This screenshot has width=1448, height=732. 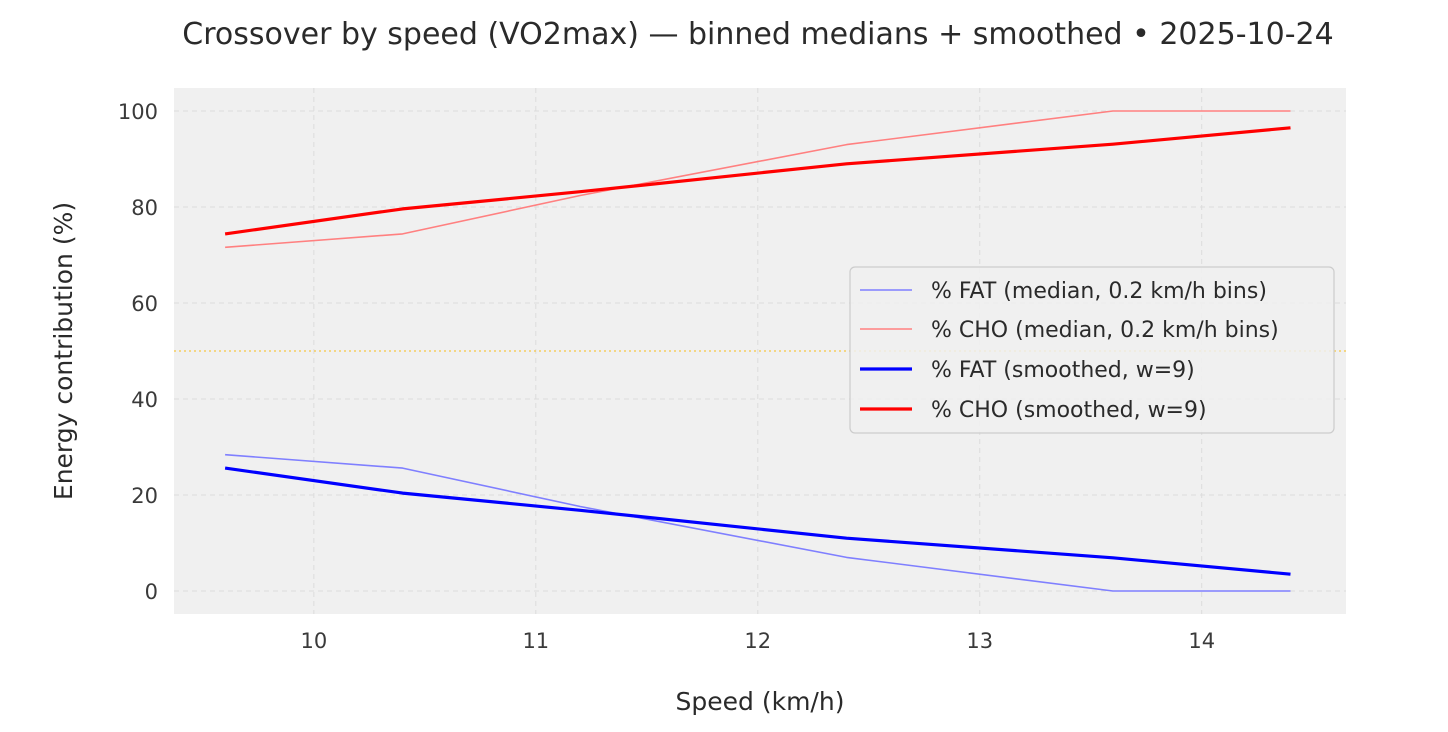 What do you see at coordinates (760, 701) in the screenshot?
I see `x-axis-label: Speed (km/h)` at bounding box center [760, 701].